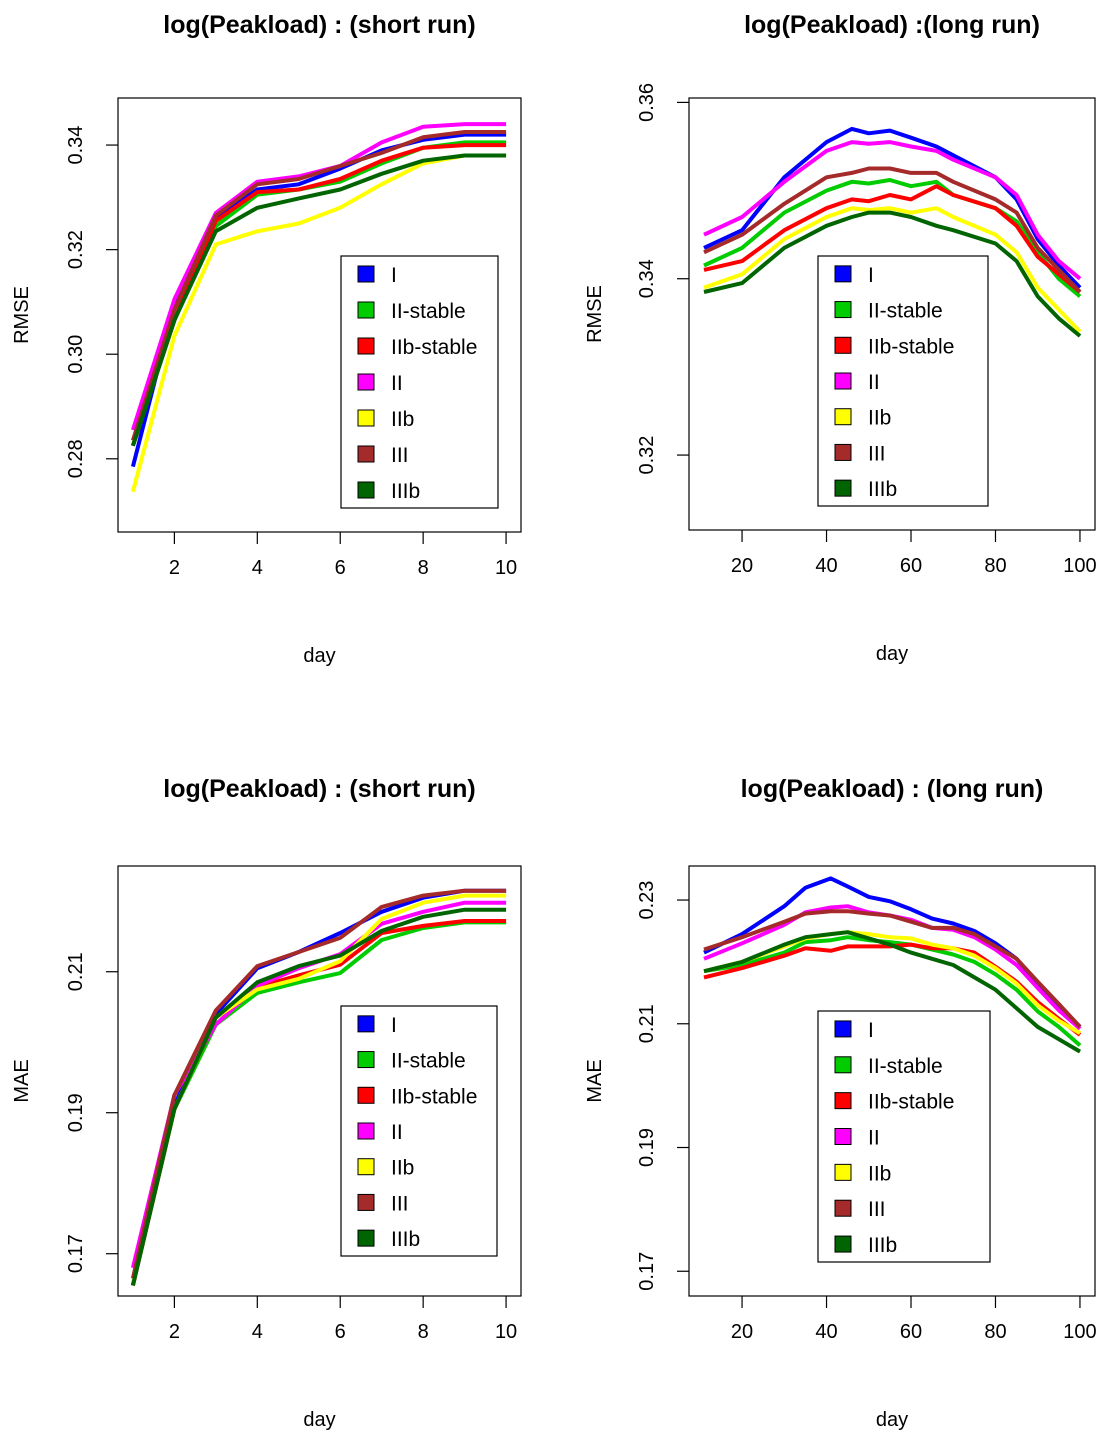 The image size is (1109, 1445). I want to click on chart-title: log(Peakload) : (long run), so click(892, 789).